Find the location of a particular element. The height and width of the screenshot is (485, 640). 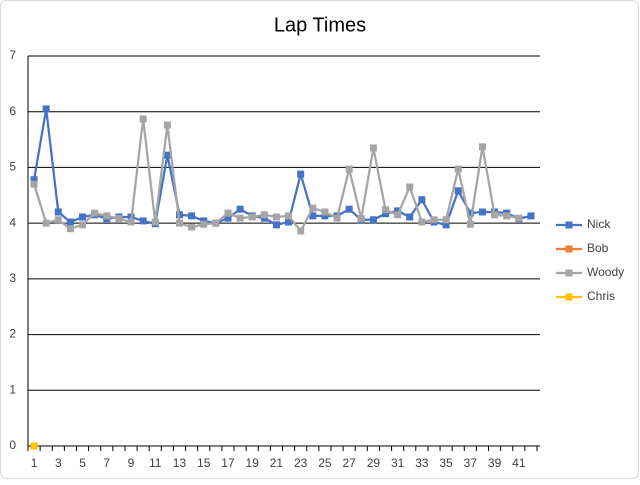

x-tick-label: 25 is located at coordinates (325, 463).